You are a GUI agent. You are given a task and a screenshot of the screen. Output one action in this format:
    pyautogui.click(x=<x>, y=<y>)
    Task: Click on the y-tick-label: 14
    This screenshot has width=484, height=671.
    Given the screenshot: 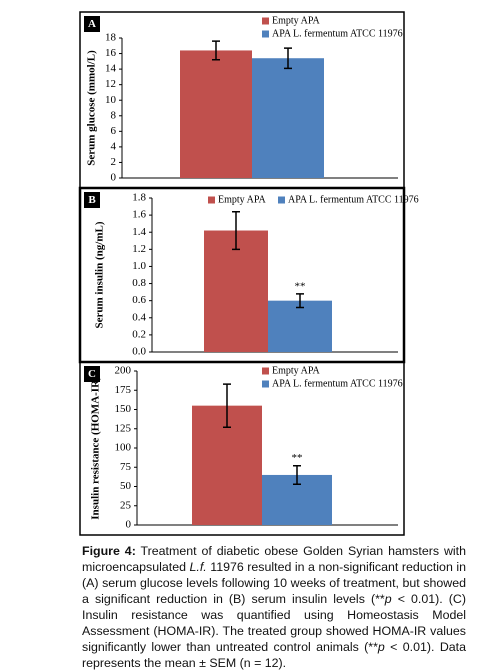 What is the action you would take?
    pyautogui.click(x=111, y=69)
    